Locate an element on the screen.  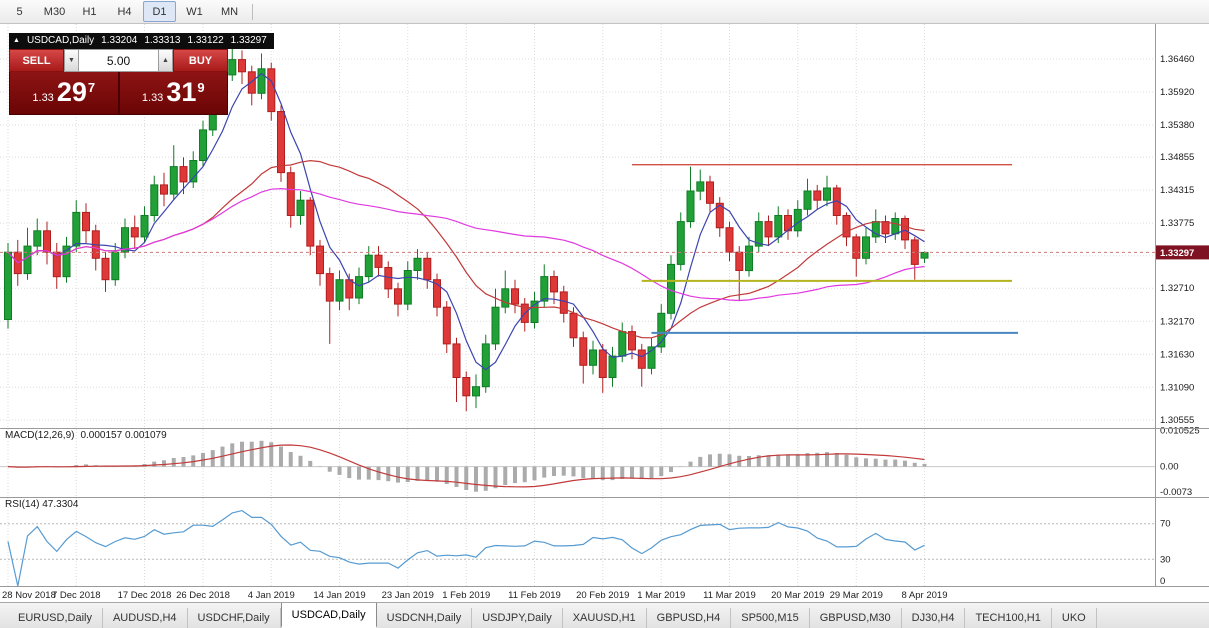
svg-text: 11 Mar 2019 is located at coordinates (729, 595).